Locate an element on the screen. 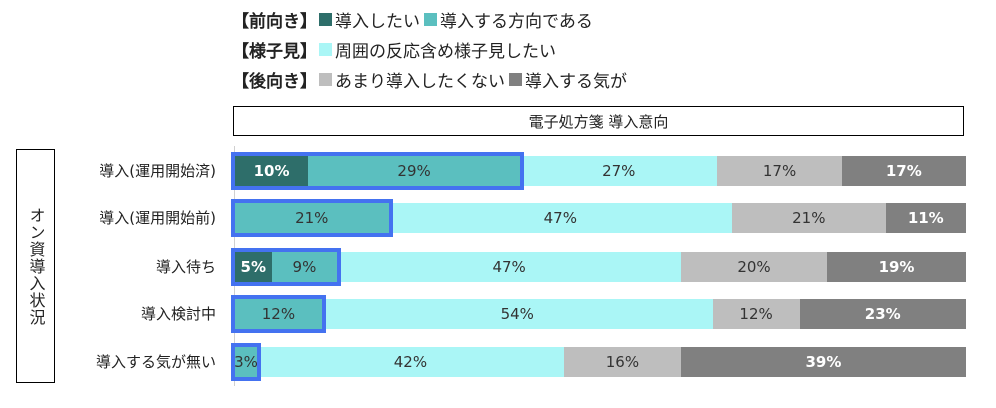 The width and height of the screenshot is (996, 408). category-label: 導入待ち is located at coordinates (185, 267).